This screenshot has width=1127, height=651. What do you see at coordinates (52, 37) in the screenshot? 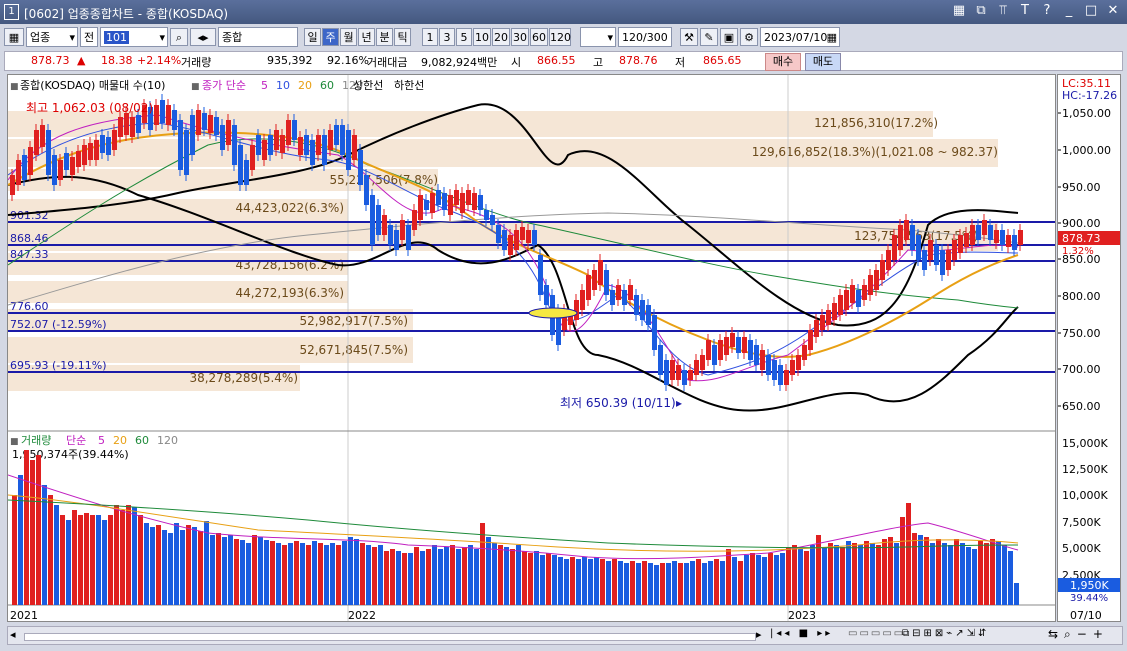
I see `market-select: 업종 ▾` at bounding box center [52, 37].